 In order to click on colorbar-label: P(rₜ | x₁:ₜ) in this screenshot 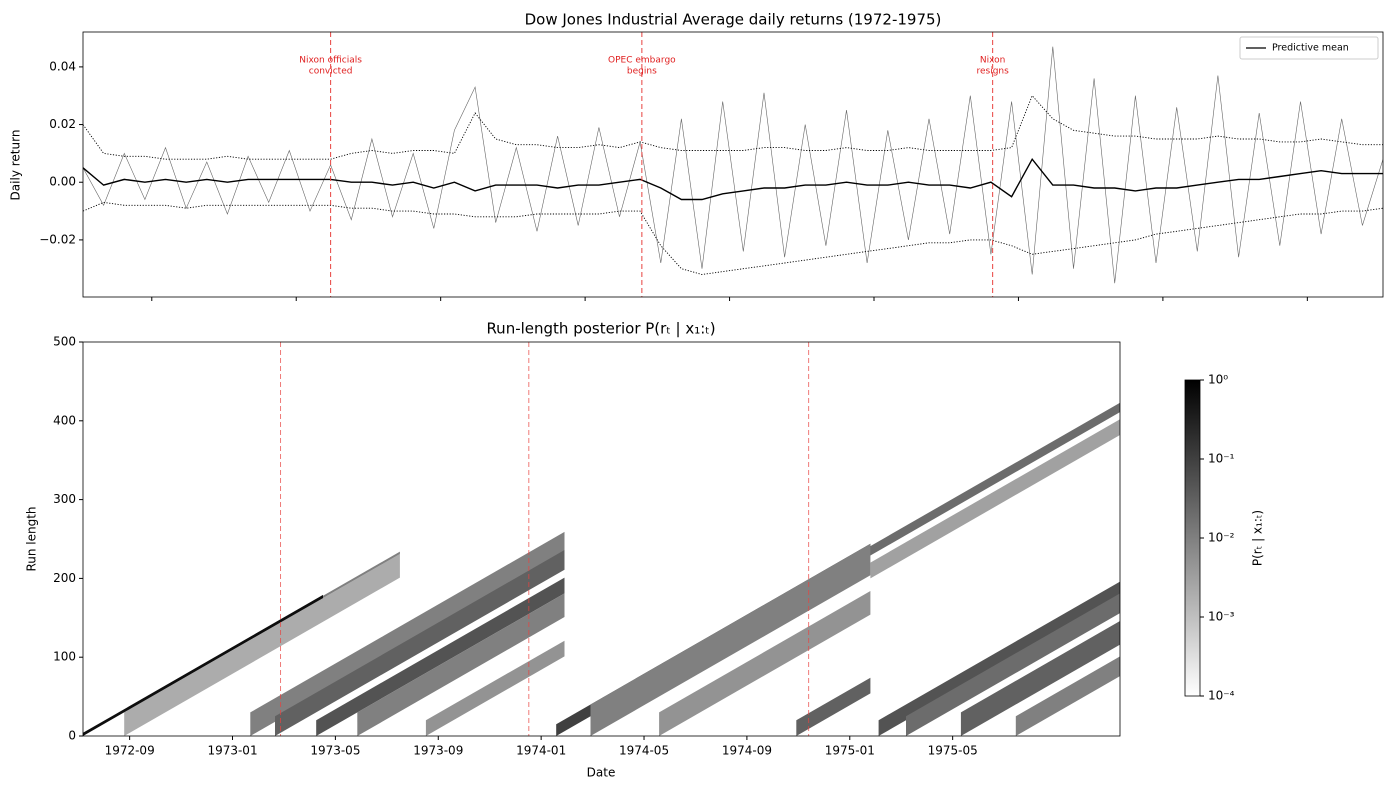, I will do `click(1258, 538)`.